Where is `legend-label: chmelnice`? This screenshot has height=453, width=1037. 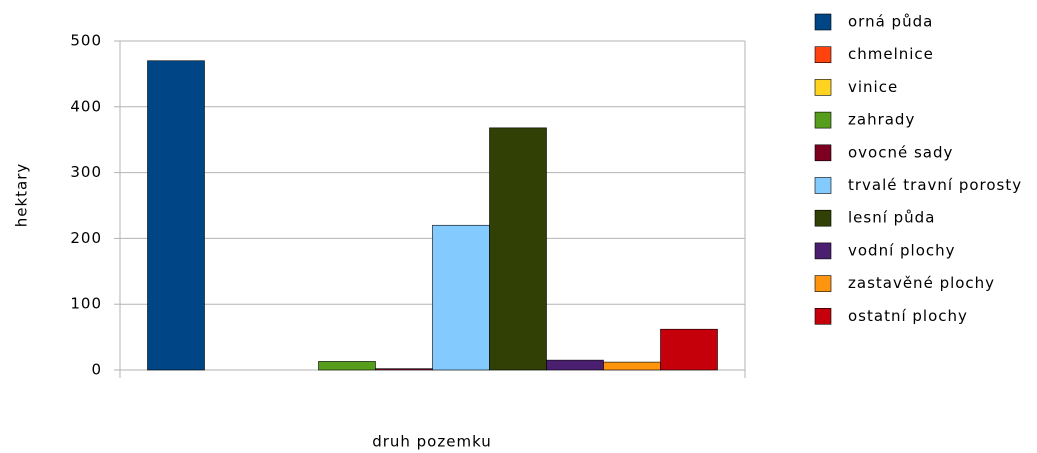
legend-label: chmelnice is located at coordinates (891, 54).